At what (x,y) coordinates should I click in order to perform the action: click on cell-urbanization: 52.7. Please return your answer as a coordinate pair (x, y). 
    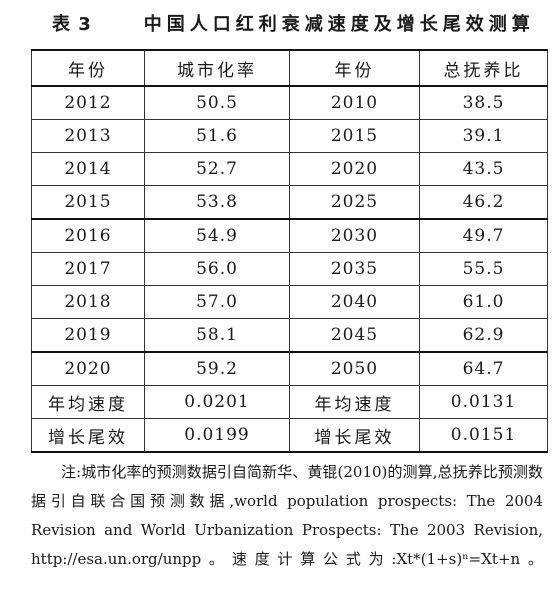
    Looking at the image, I should click on (217, 169).